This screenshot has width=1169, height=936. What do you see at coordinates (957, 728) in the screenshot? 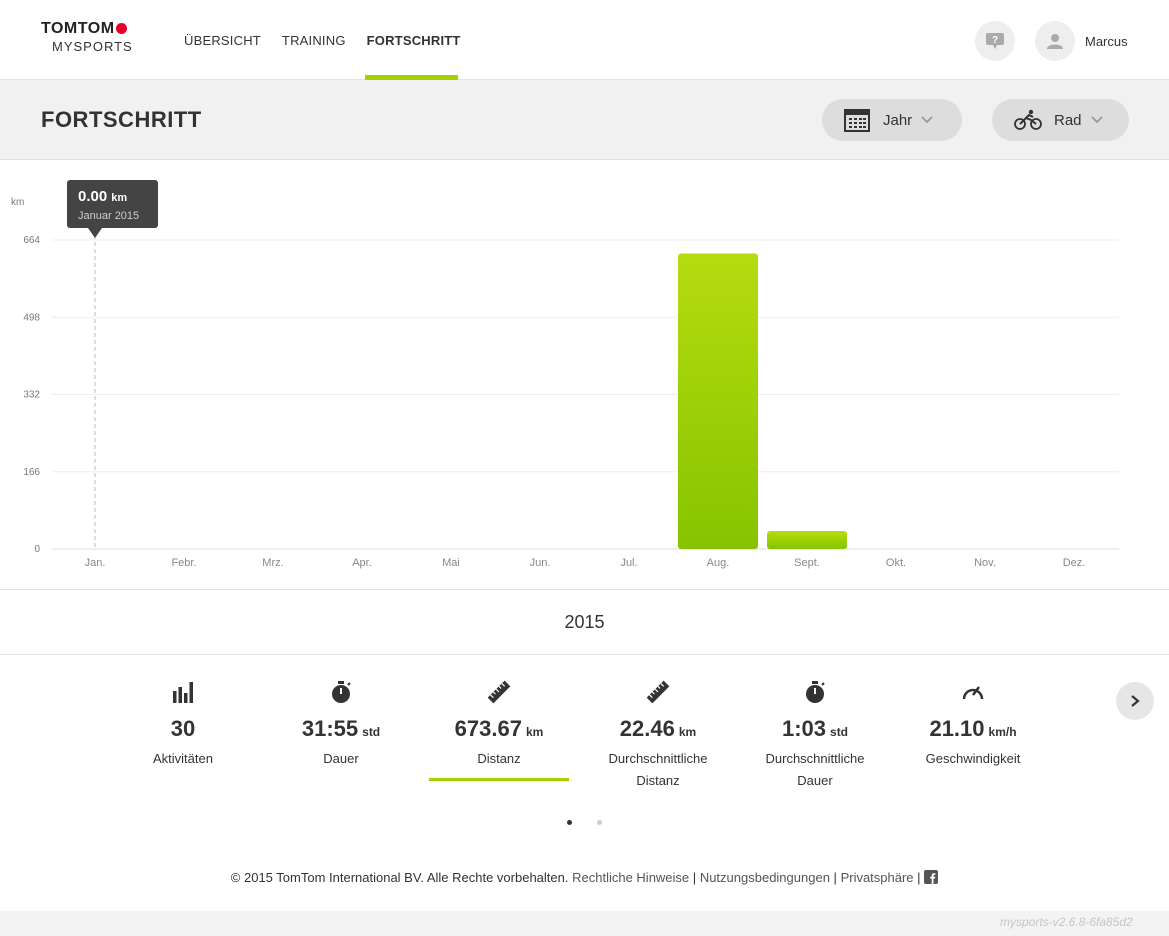
I see `stat-value: 21.10` at bounding box center [957, 728].